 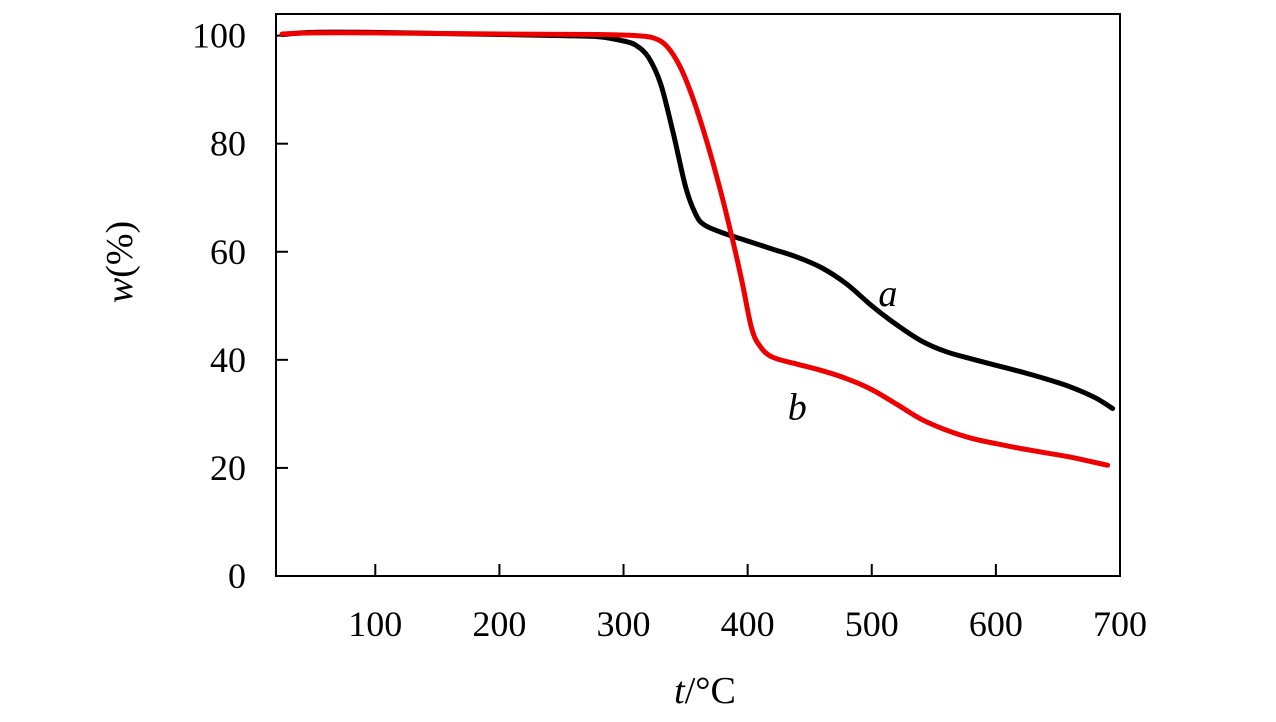 What do you see at coordinates (748, 624) in the screenshot?
I see `x-tick-label: 400` at bounding box center [748, 624].